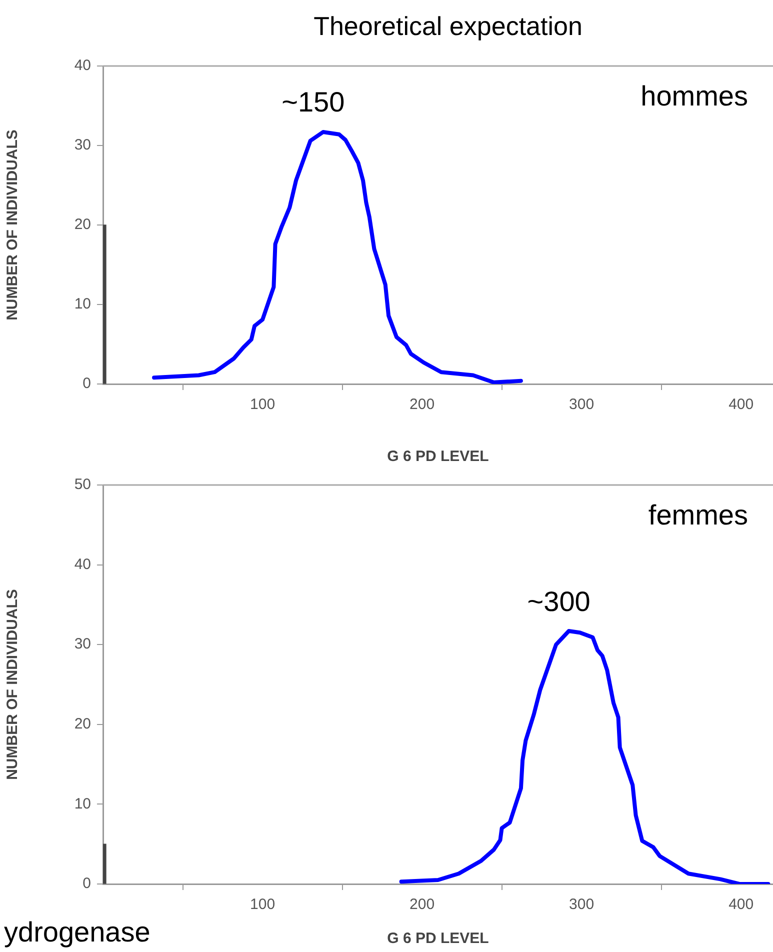  Describe the element at coordinates (77, 932) in the screenshot. I see `text: ydrogenase` at that location.